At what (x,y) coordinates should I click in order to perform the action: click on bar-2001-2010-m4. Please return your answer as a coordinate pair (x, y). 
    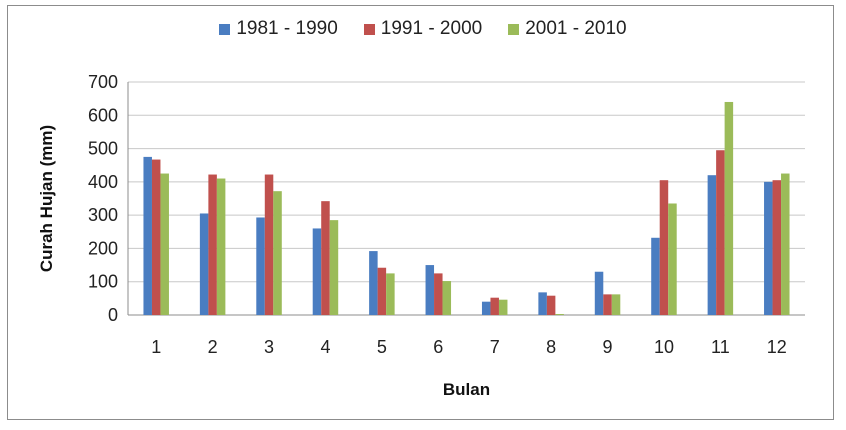
    Looking at the image, I should click on (334, 267).